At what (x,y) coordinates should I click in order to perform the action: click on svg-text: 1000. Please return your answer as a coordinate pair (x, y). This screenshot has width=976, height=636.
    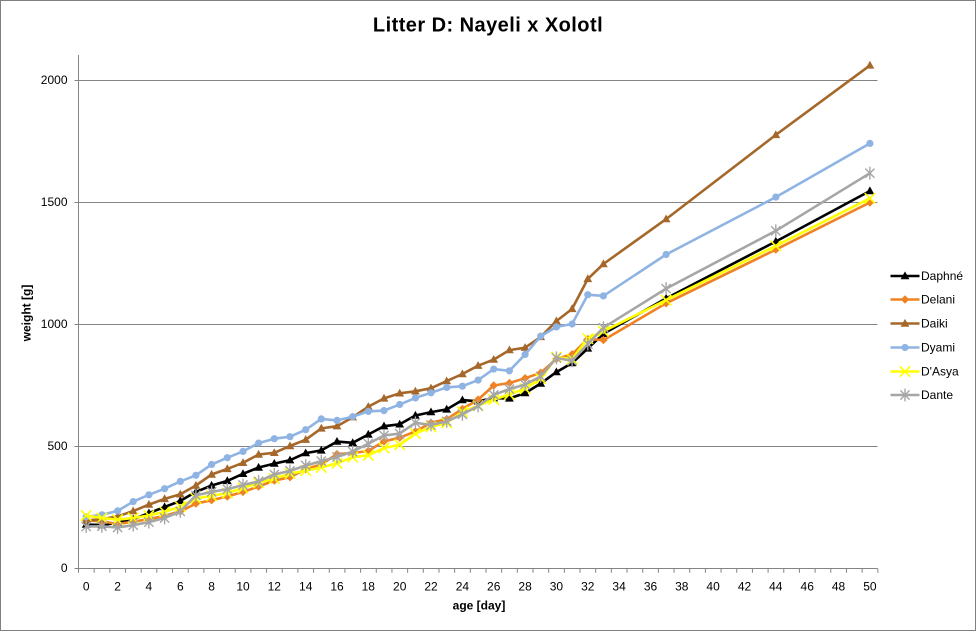
    Looking at the image, I should click on (54, 324).